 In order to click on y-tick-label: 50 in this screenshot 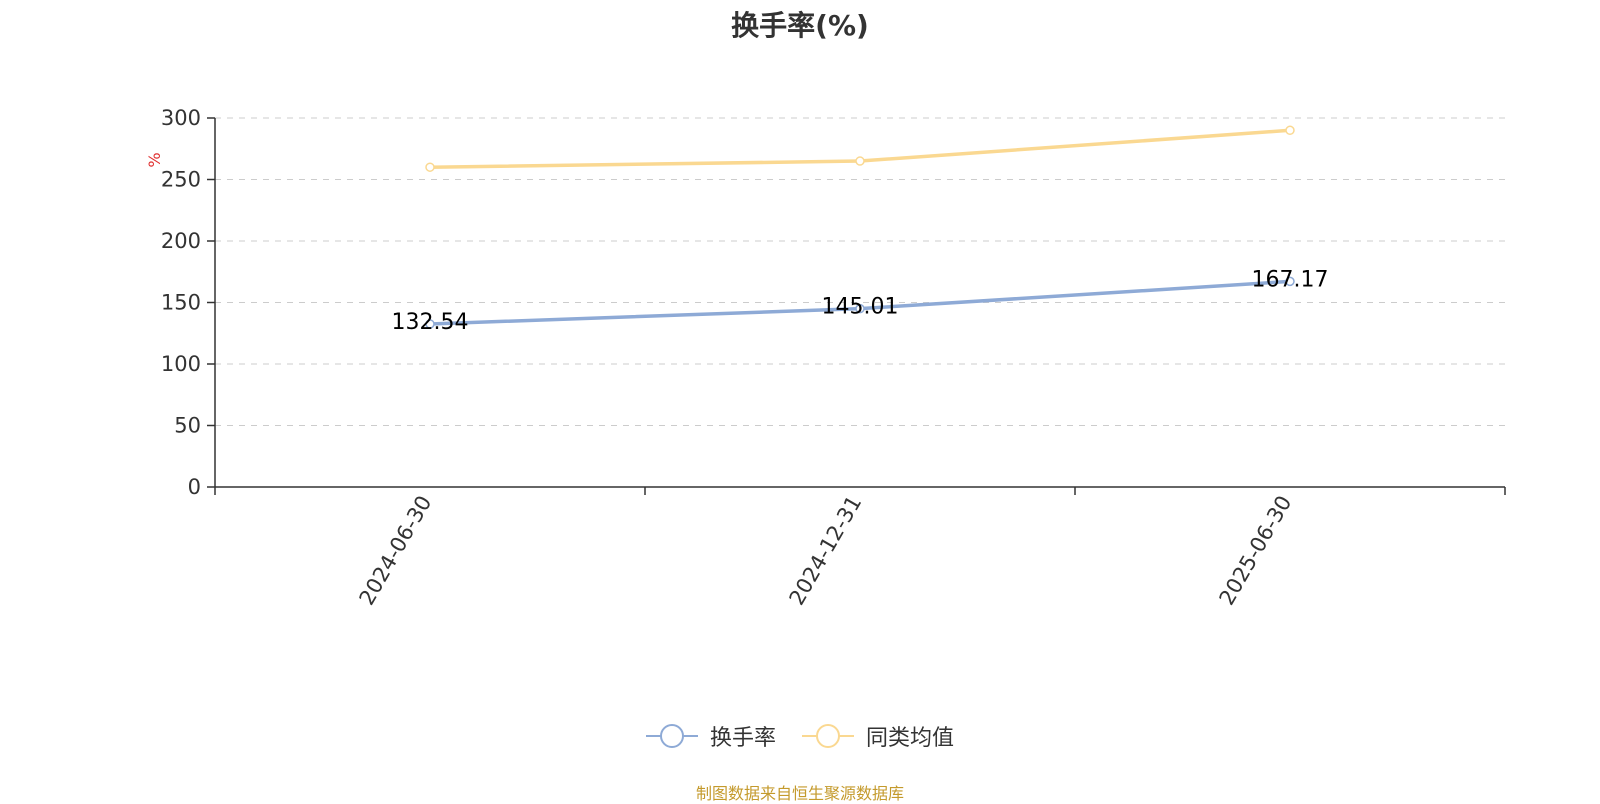, I will do `click(187, 426)`.